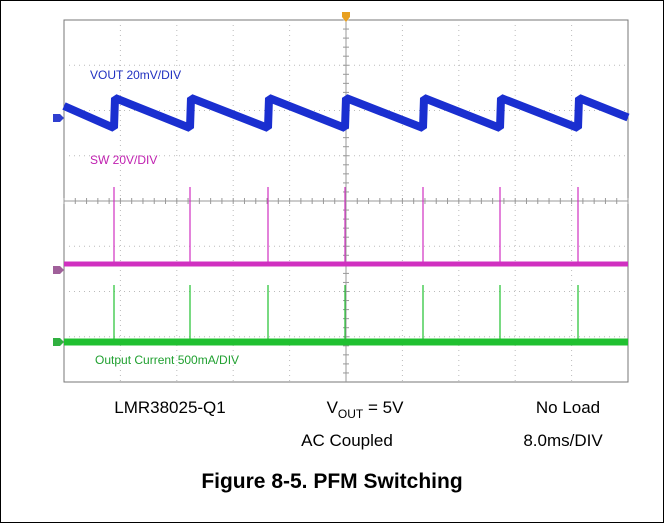 This screenshot has width=665, height=529. I want to click on ch2-marker, so click(58, 270).